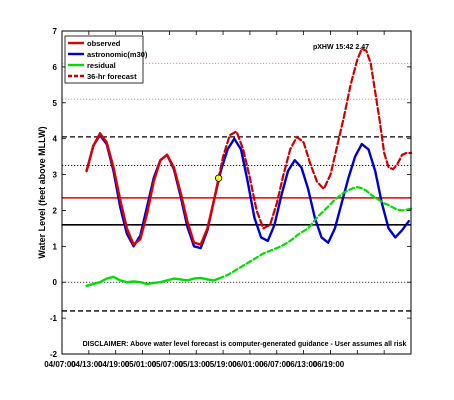 Image resolution: width=454 pixels, height=400 pixels. Describe the element at coordinates (329, 364) in the screenshot. I see `x-tick-label: 06/19:00` at that location.